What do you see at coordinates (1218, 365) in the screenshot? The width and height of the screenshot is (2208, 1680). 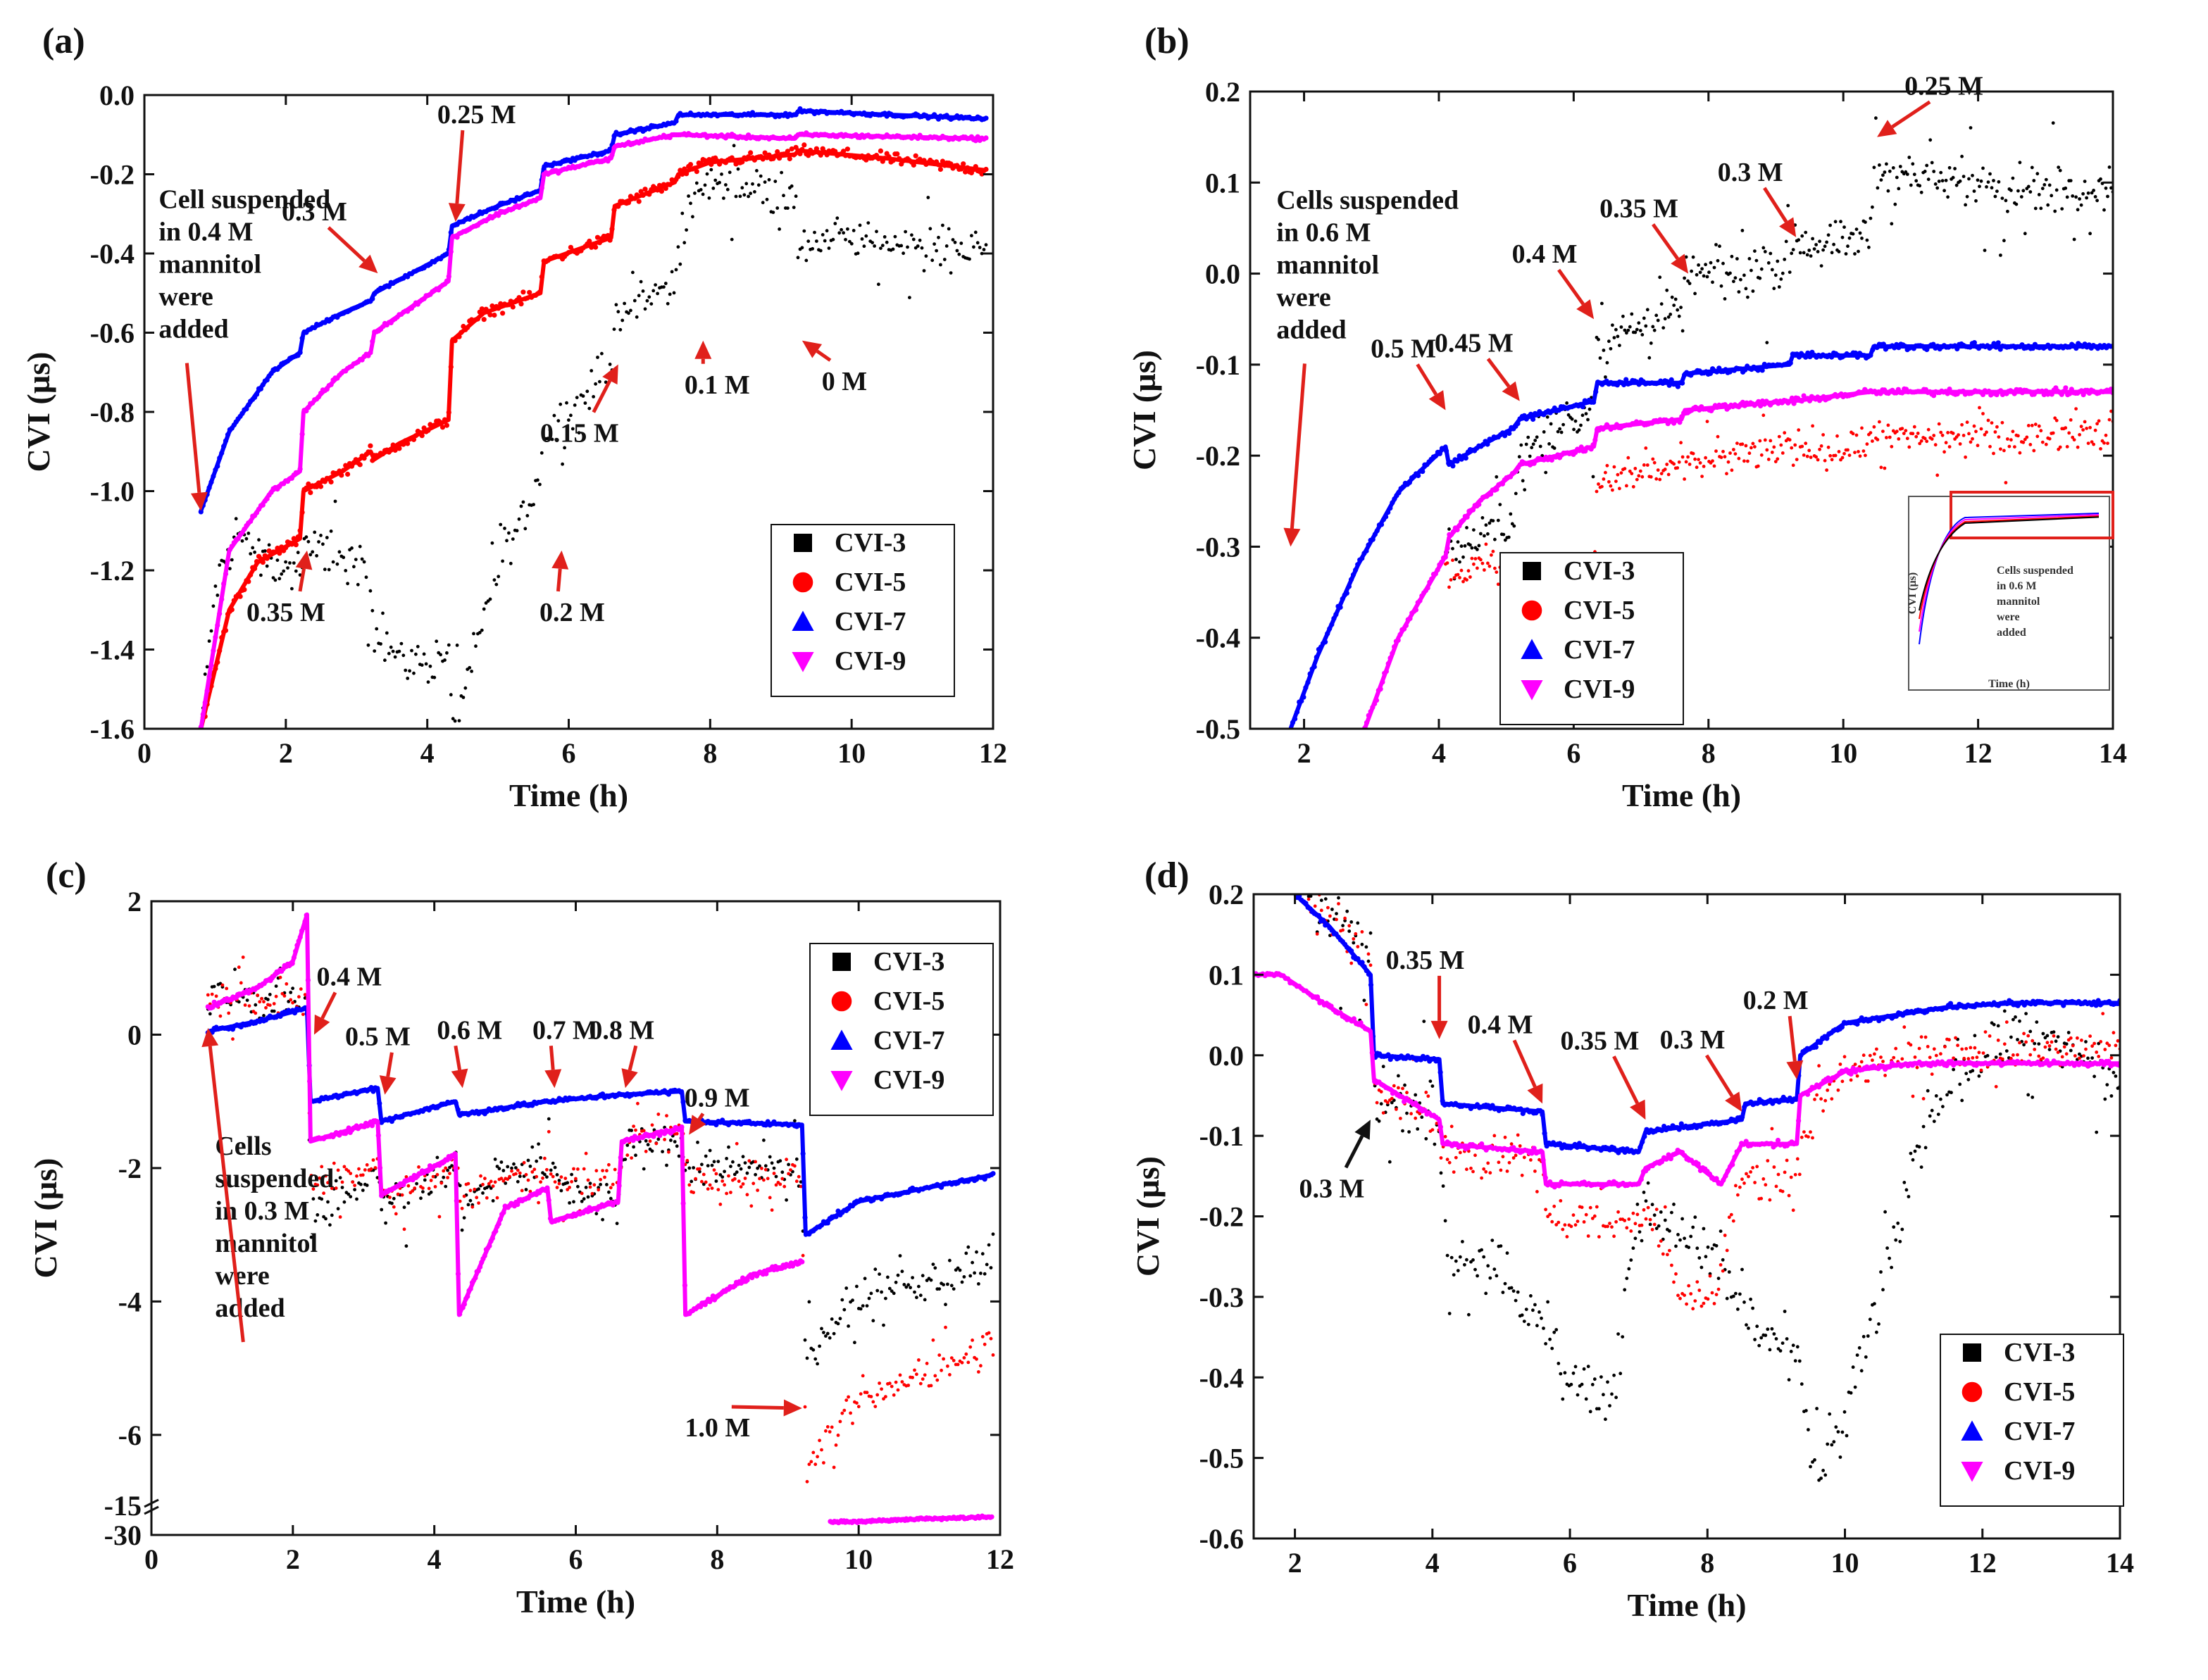 I see `y-tick-label: -0.1` at bounding box center [1218, 365].